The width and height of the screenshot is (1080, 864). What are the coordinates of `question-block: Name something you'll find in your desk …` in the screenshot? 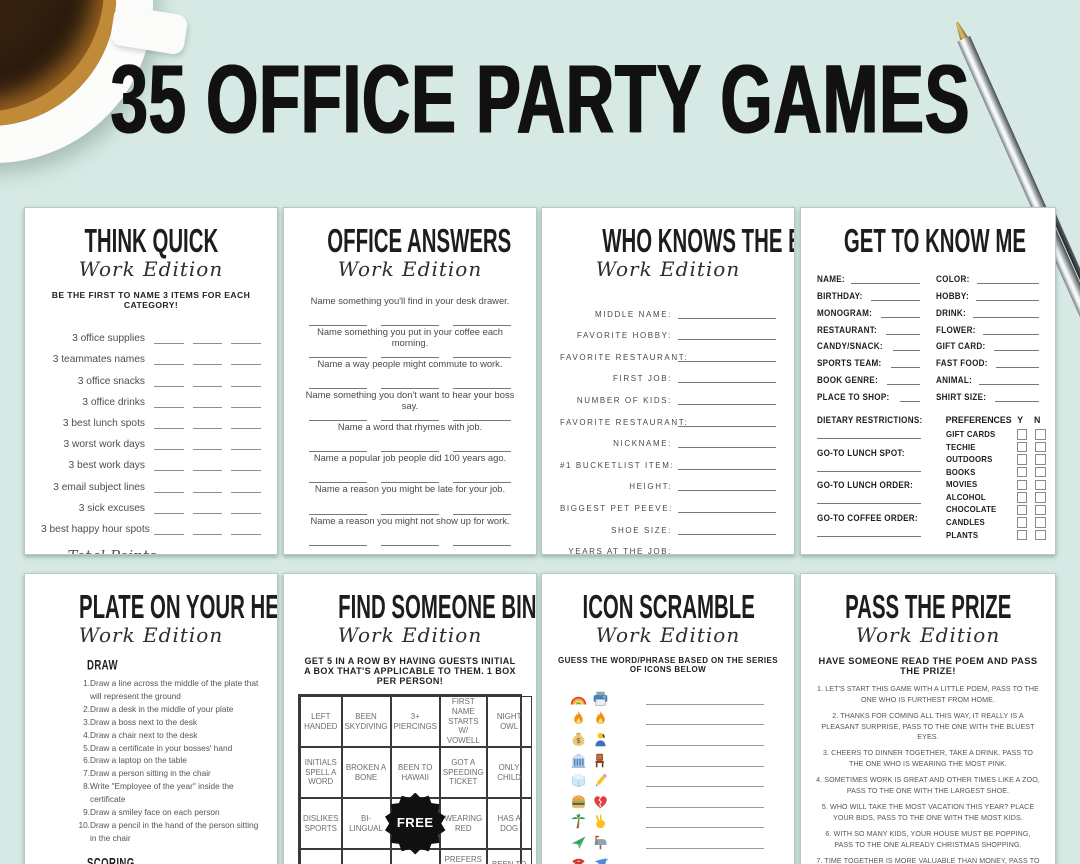 It's located at (410, 311).